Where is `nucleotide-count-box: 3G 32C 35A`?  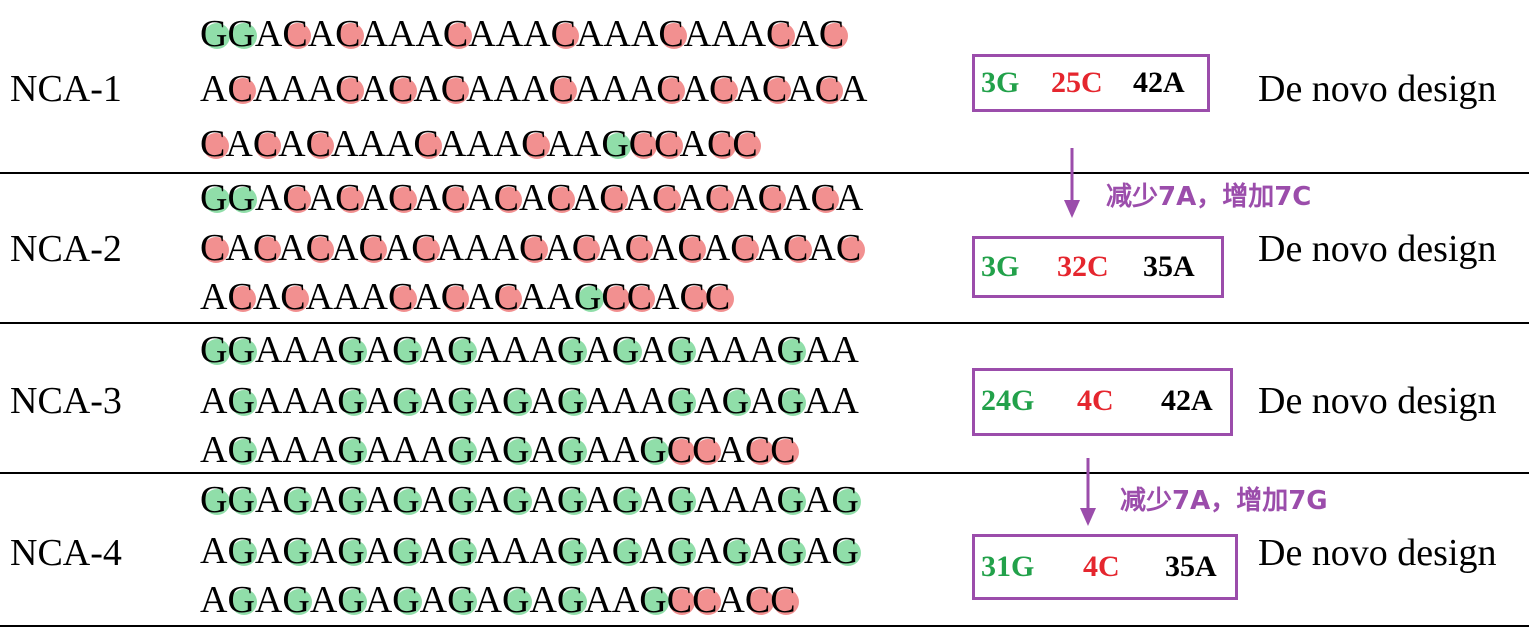
nucleotide-count-box: 3G 32C 35A is located at coordinates (1098, 267).